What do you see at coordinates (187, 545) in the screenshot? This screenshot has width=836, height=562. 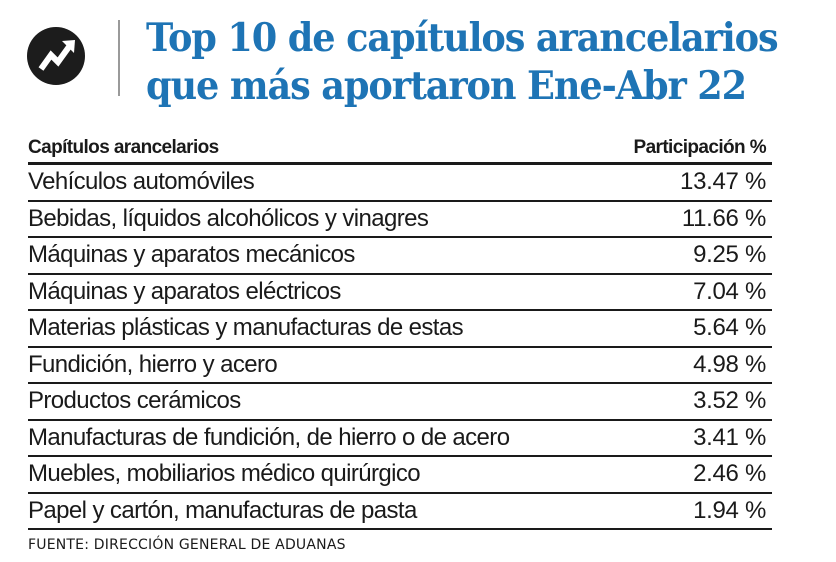 I see `source-note: FUENTE: DIRECCIÓN GENERAL DE ADUANAS` at bounding box center [187, 545].